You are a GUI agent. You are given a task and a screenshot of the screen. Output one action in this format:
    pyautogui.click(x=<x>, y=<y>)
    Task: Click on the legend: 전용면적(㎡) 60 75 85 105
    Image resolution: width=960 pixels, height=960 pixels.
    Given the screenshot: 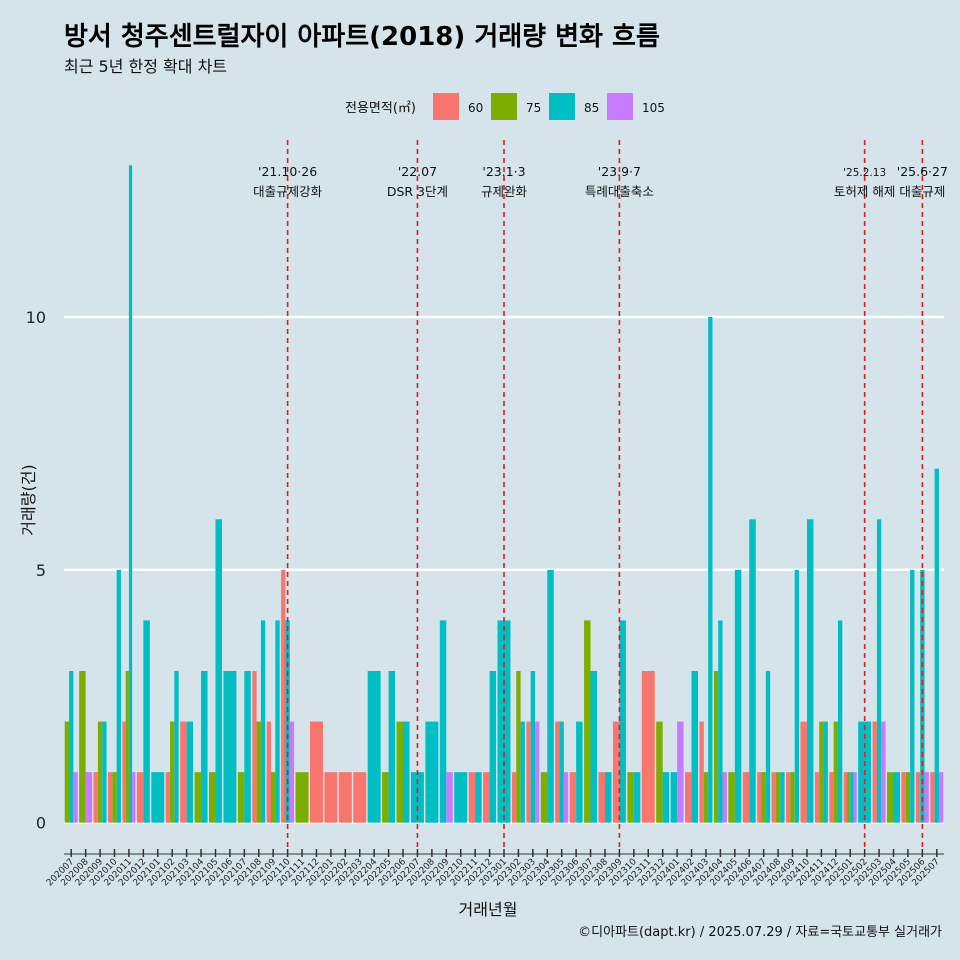 What is the action you would take?
    pyautogui.click(x=505, y=106)
    